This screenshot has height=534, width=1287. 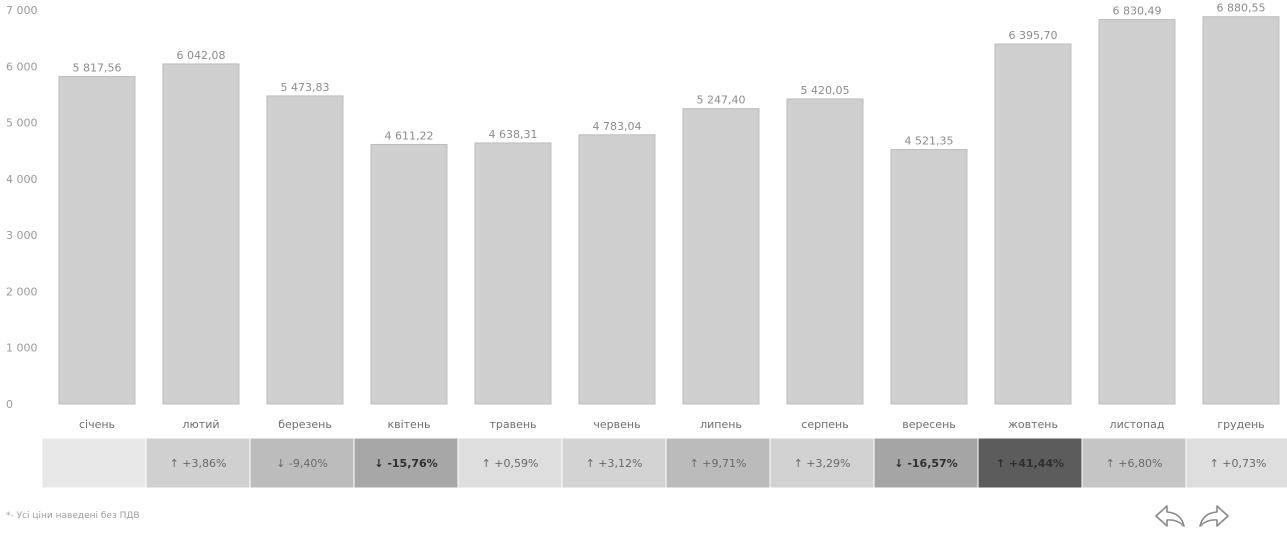 What do you see at coordinates (22, 348) in the screenshot?
I see `y-tick-label: 1 000` at bounding box center [22, 348].